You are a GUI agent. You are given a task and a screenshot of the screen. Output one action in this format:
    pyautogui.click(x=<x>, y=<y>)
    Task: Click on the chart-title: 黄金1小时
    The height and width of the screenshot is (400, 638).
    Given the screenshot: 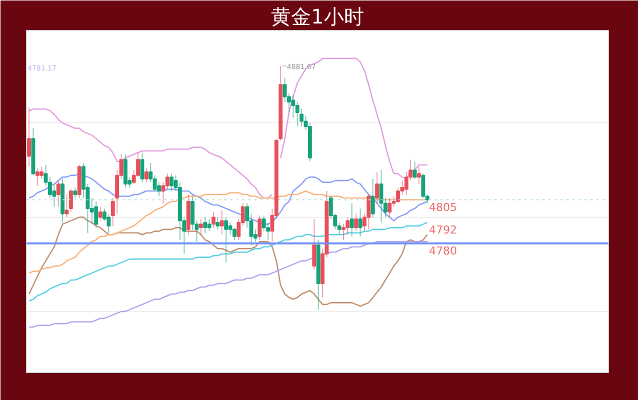 What is the action you would take?
    pyautogui.click(x=317, y=16)
    